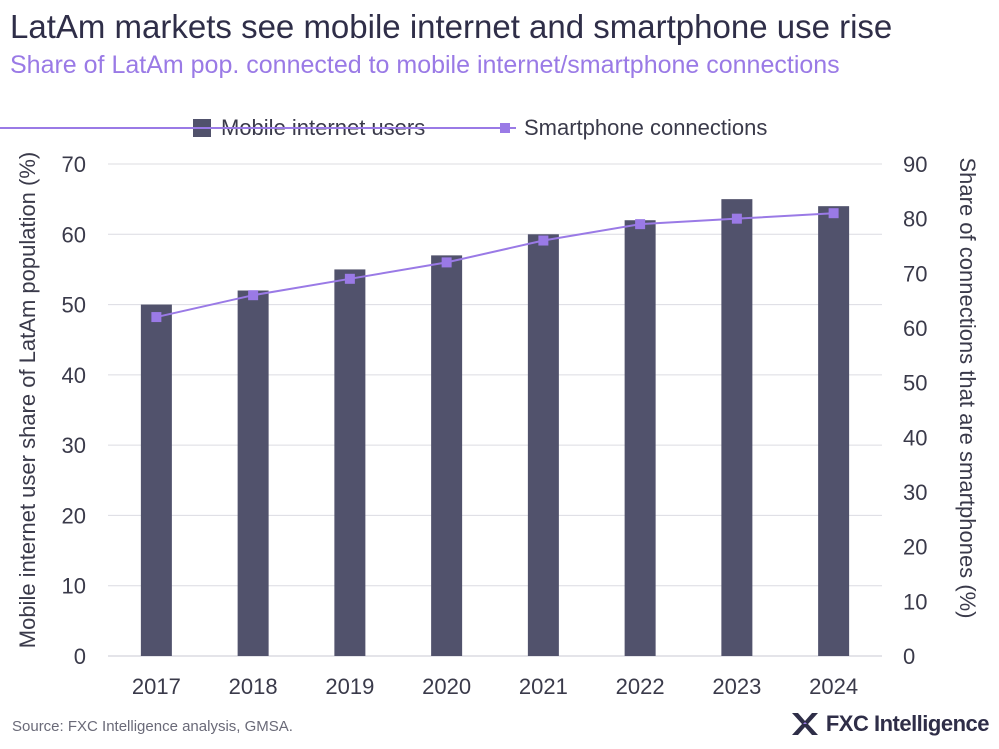 Image resolution: width=999 pixels, height=749 pixels. What do you see at coordinates (495, 686) in the screenshot?
I see `x-axis-ticks: 2017 2018 2019 2020 2021 2022 2023 2024` at bounding box center [495, 686].